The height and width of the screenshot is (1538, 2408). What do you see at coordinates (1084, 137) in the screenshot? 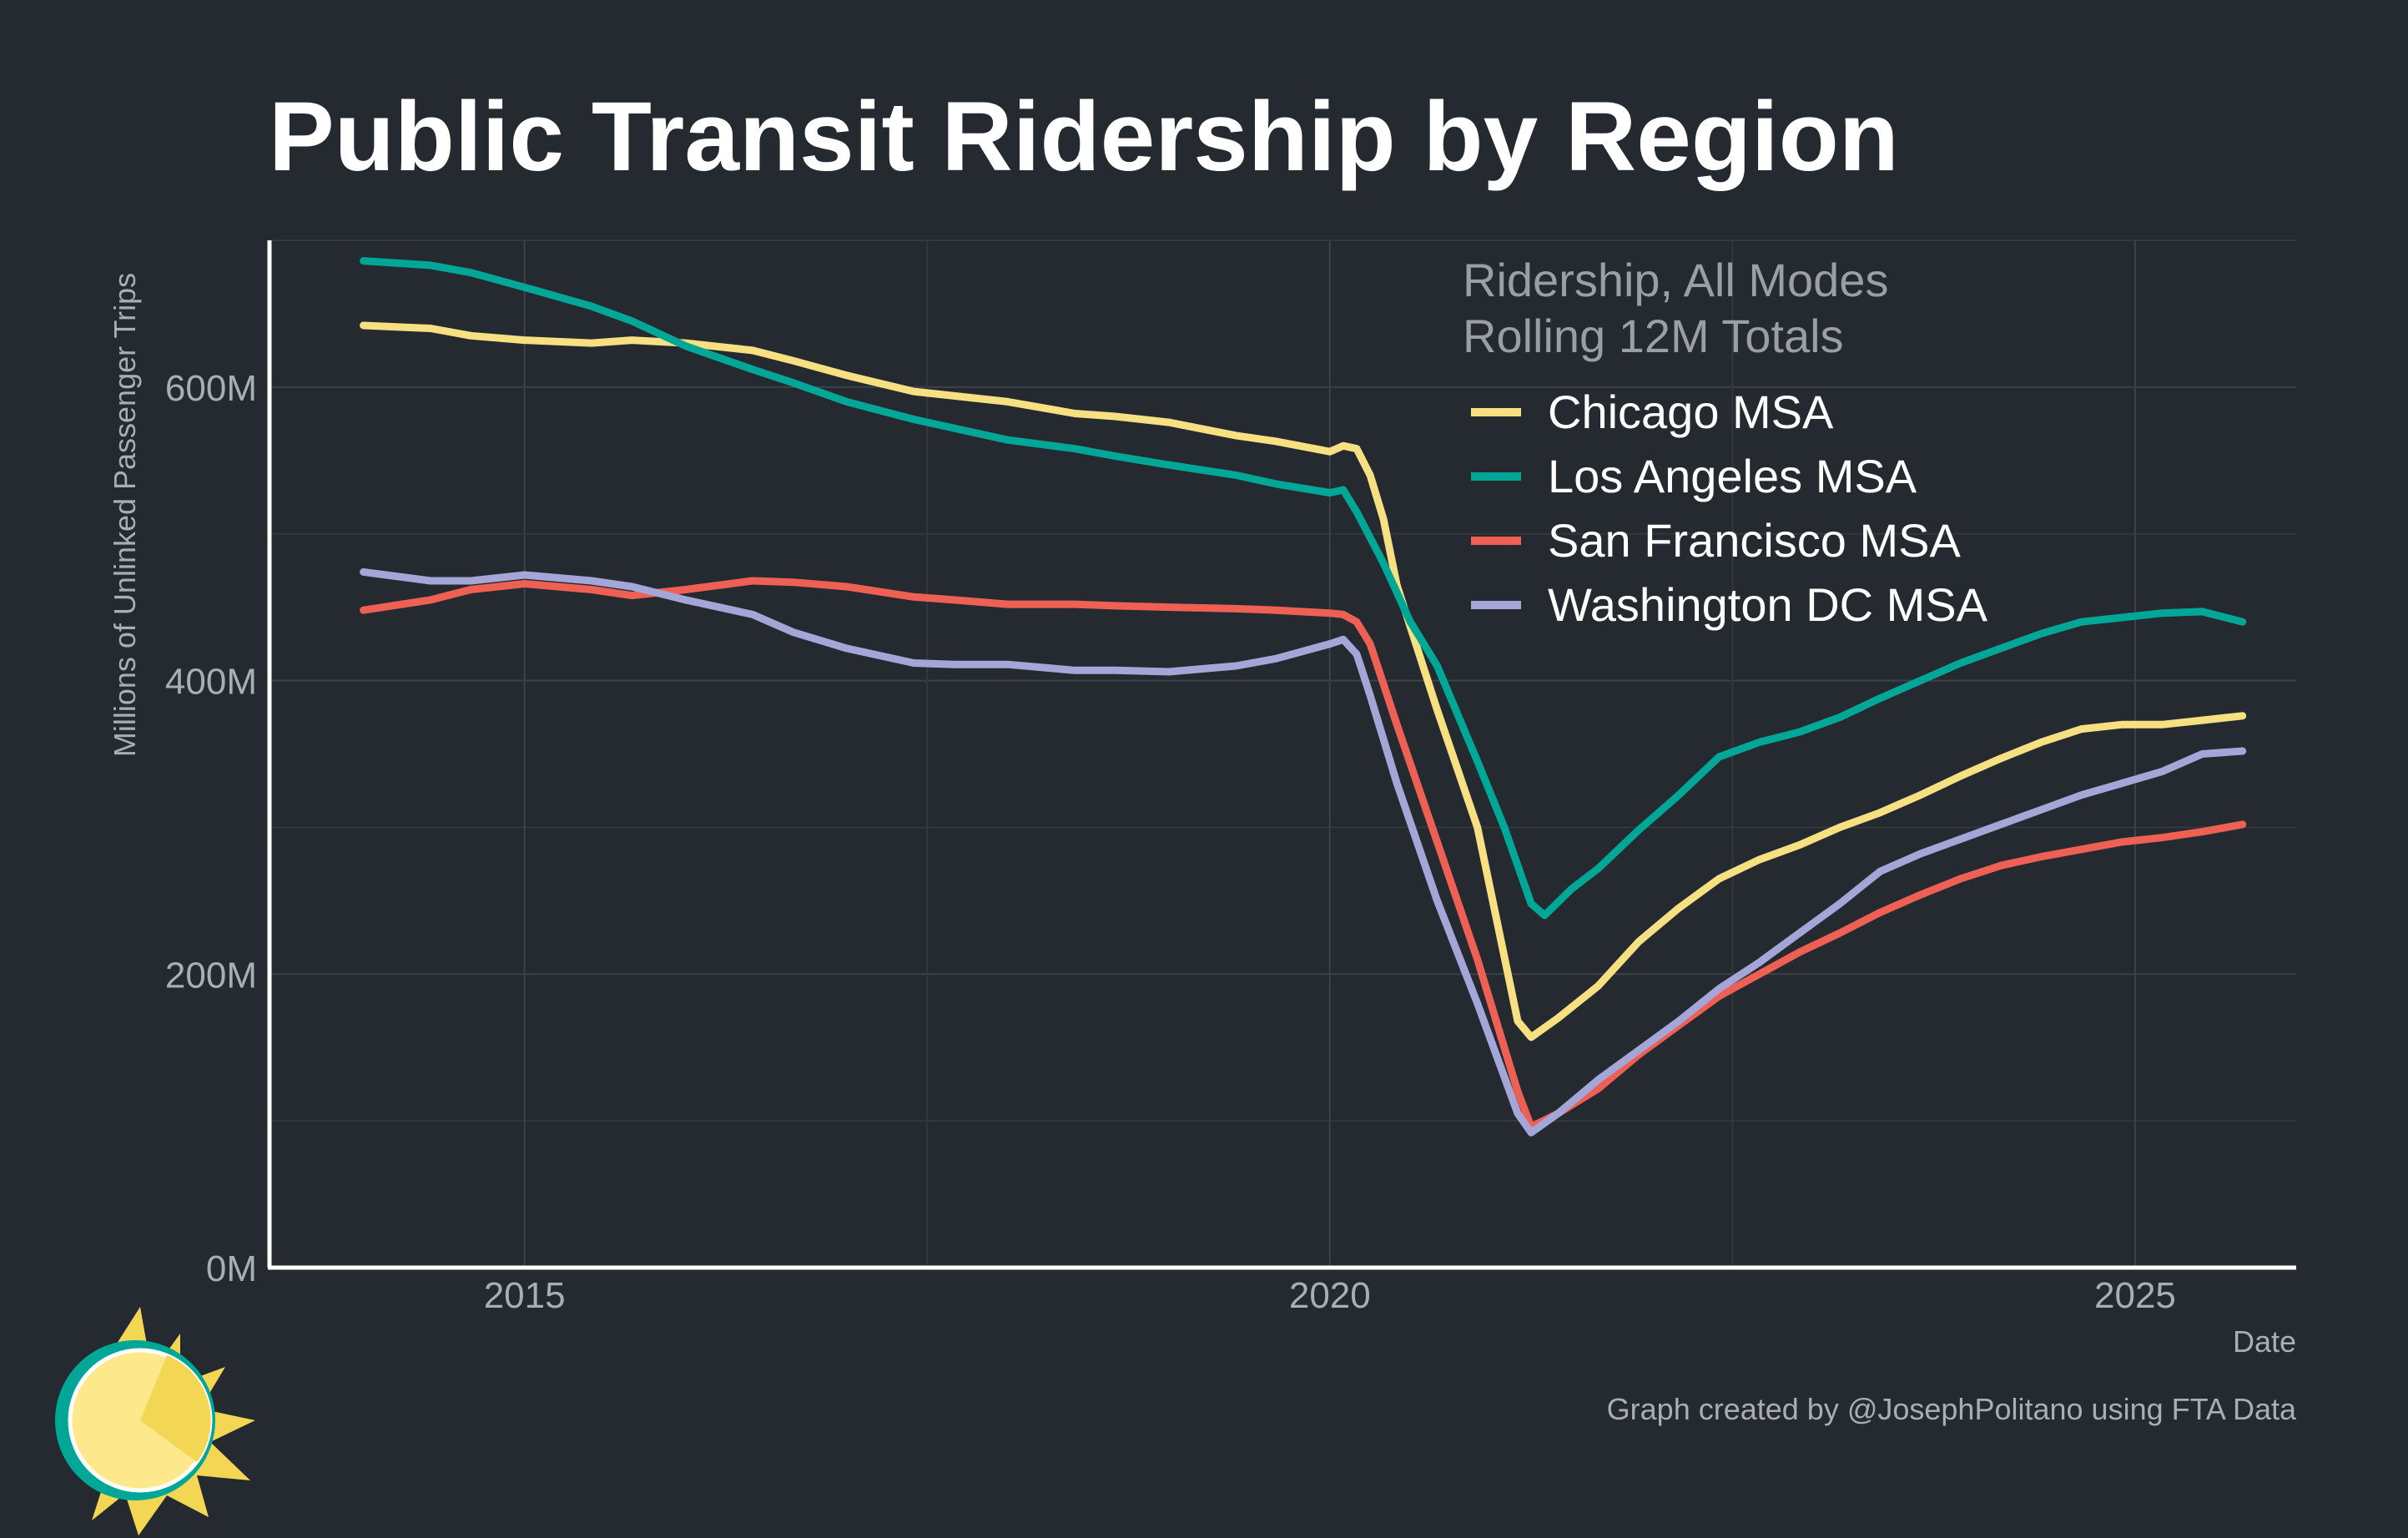
I see `chart-title: Public Transit Ridership by Region` at bounding box center [1084, 137].